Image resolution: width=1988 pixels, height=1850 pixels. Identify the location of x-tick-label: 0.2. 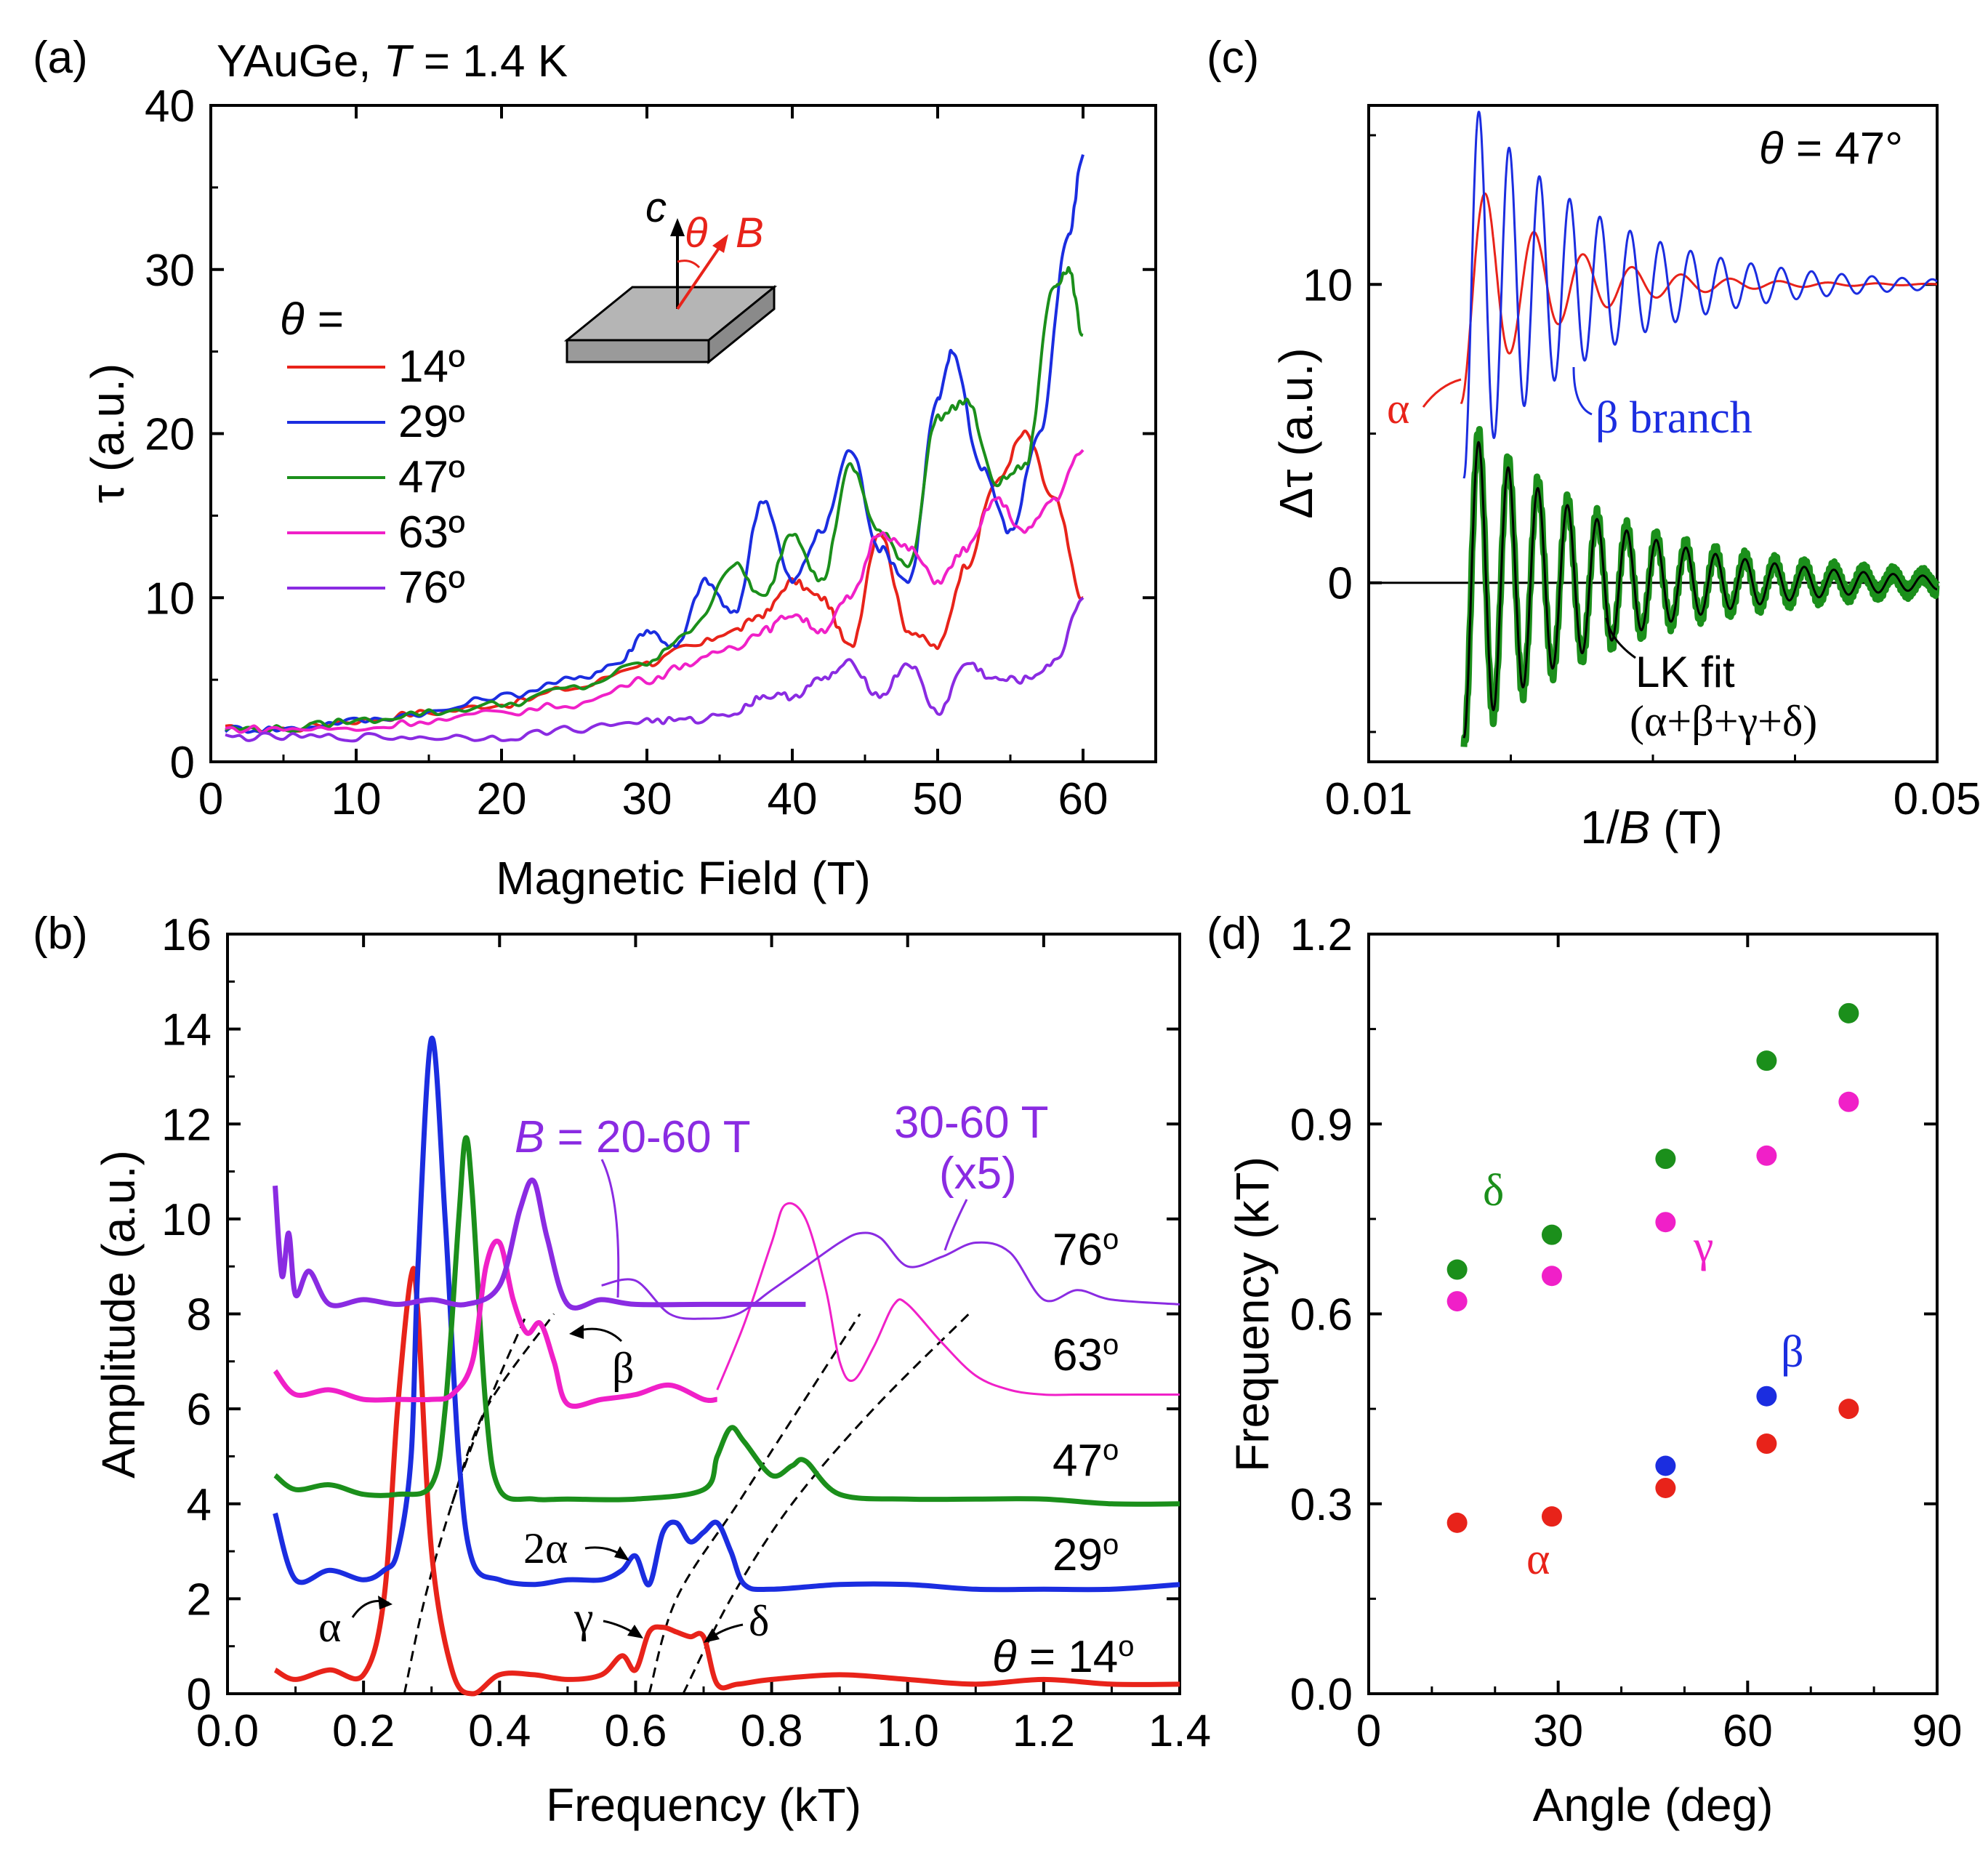
(363, 1731).